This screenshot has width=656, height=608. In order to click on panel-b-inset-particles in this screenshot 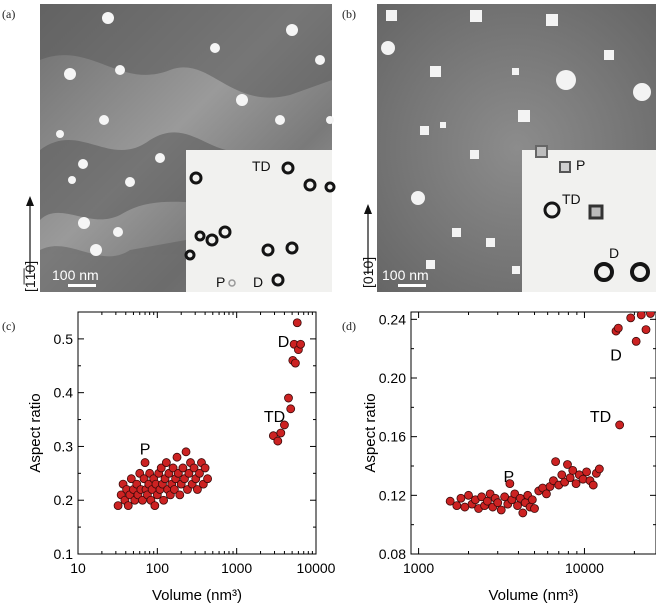, I will do `click(592, 213)`.